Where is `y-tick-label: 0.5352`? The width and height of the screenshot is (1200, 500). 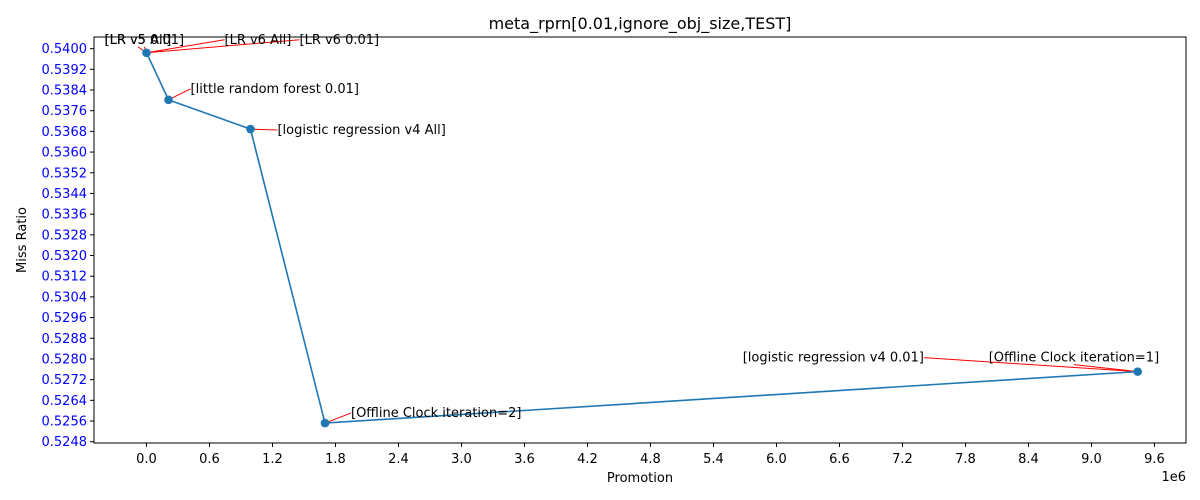 y-tick-label: 0.5352 is located at coordinates (65, 173).